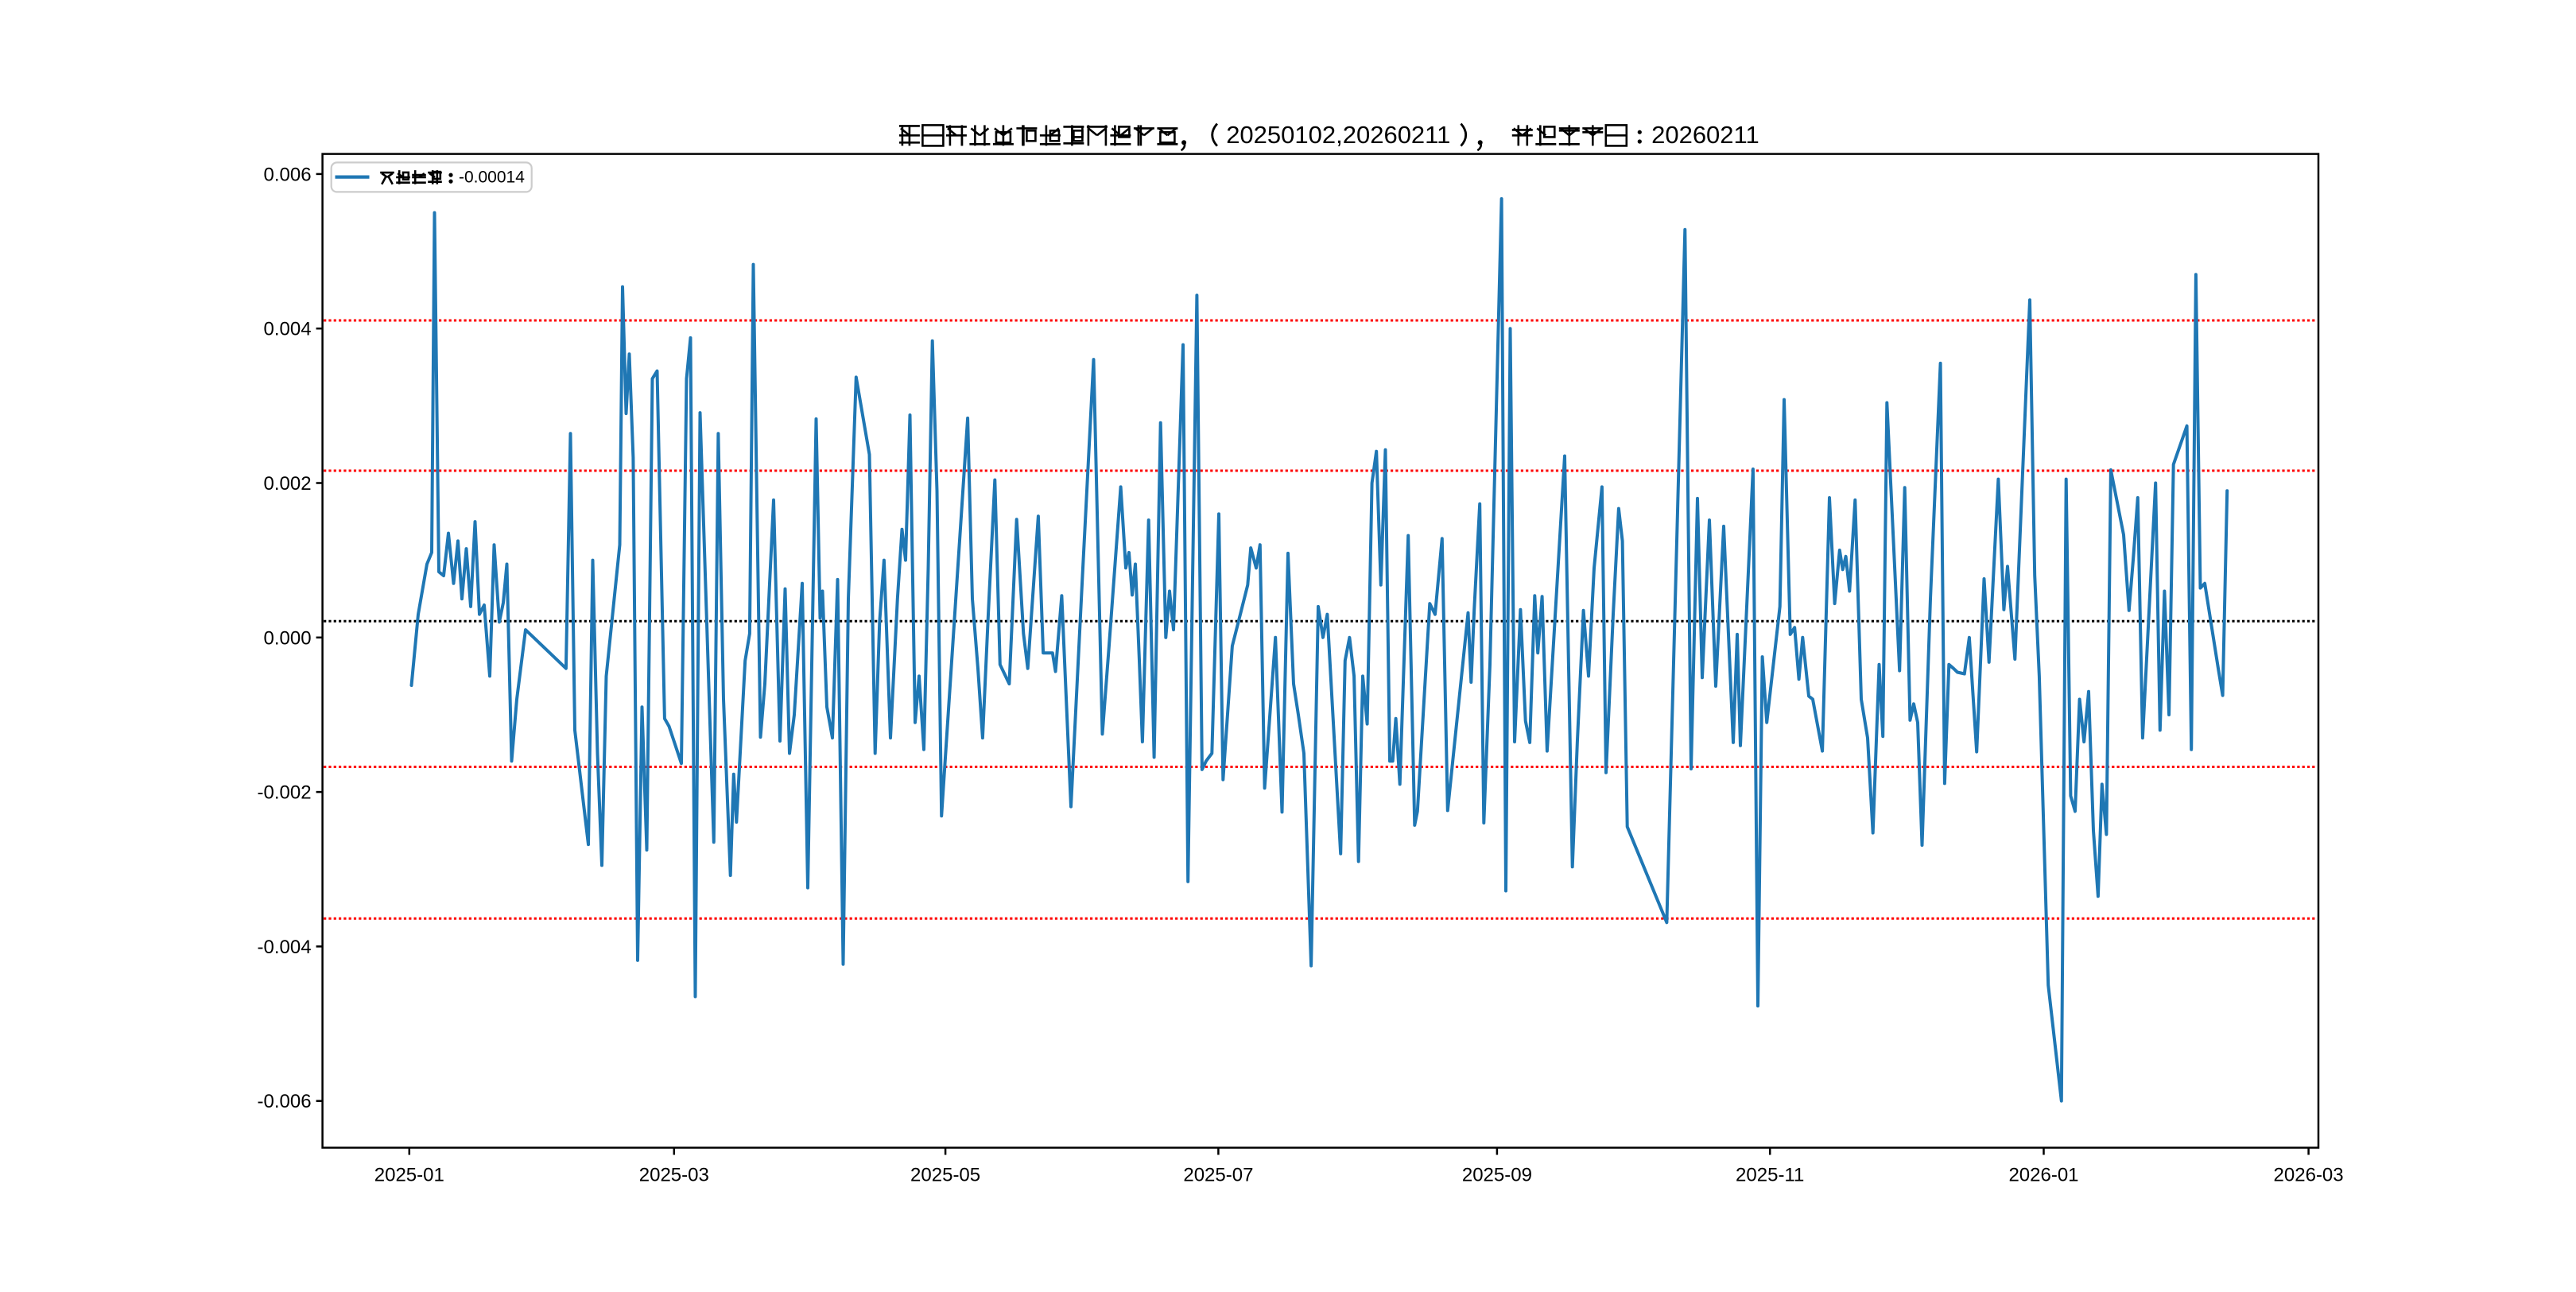  What do you see at coordinates (1770, 1176) in the screenshot?
I see `svg-text: 2025-11` at bounding box center [1770, 1176].